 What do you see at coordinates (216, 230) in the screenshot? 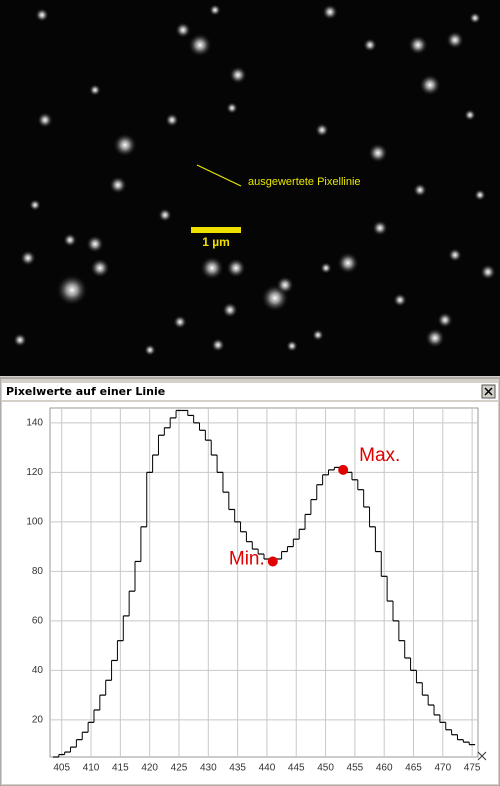
I see `scale-bar` at bounding box center [216, 230].